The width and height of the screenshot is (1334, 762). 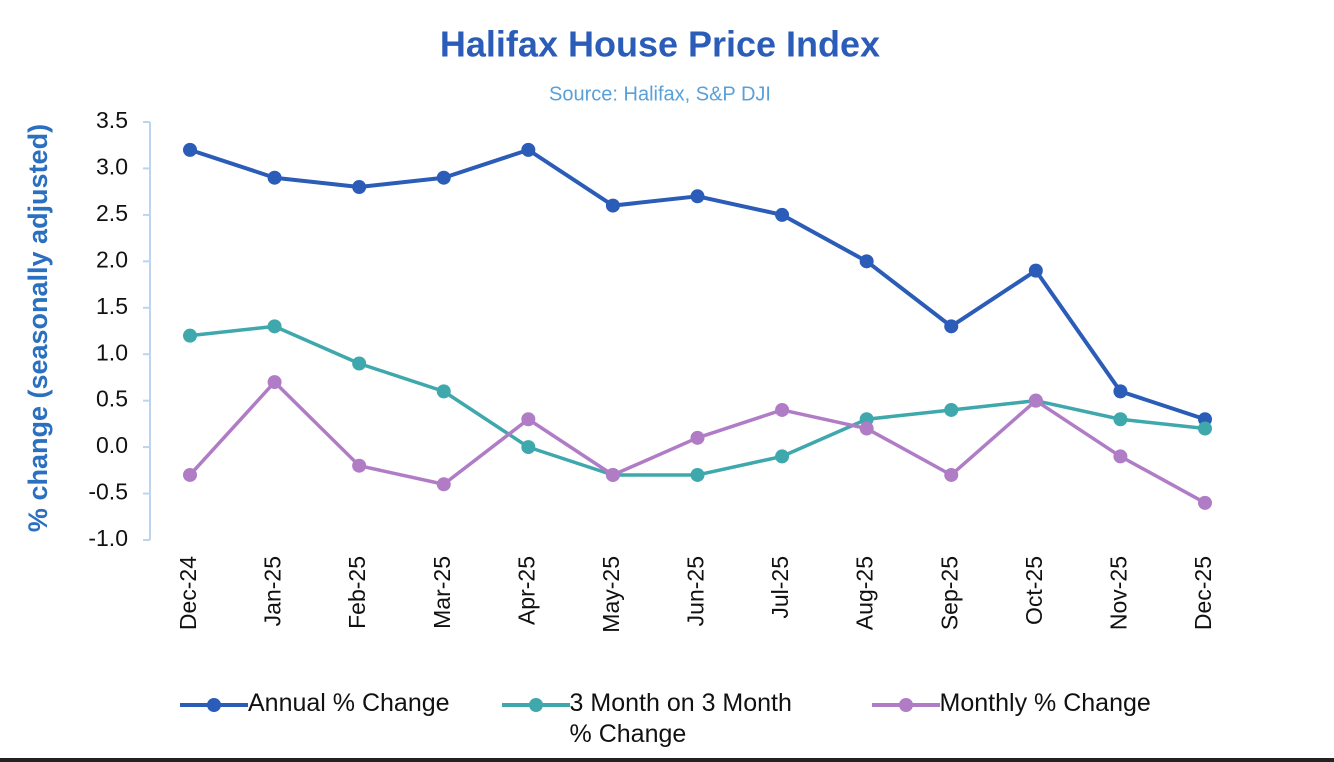 What do you see at coordinates (112, 259) in the screenshot?
I see `y-tick-label: 2.0` at bounding box center [112, 259].